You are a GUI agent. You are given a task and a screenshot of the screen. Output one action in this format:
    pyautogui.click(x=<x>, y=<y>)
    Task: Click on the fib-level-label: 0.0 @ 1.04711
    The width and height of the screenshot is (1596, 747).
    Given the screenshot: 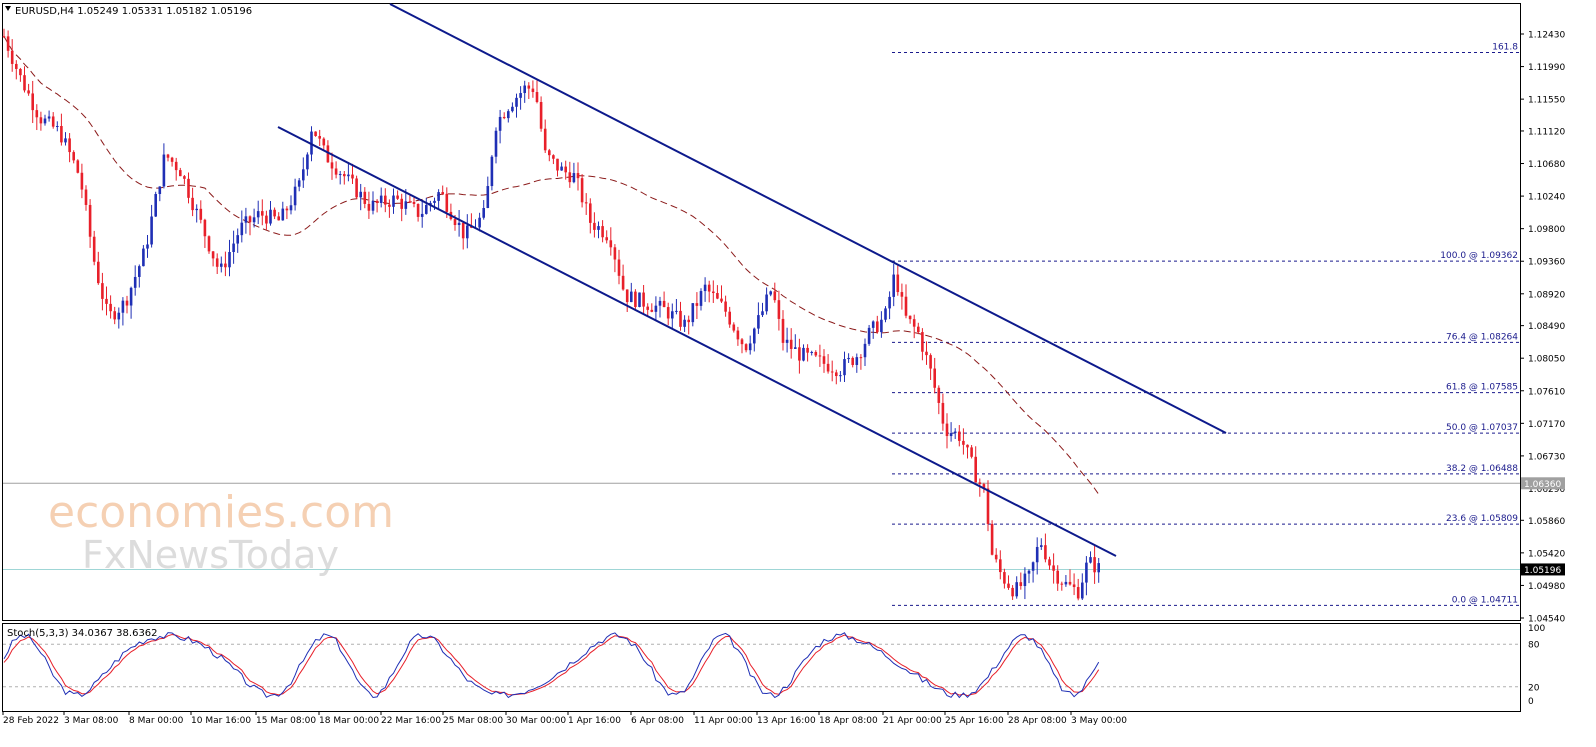 What is the action you would take?
    pyautogui.click(x=1485, y=600)
    